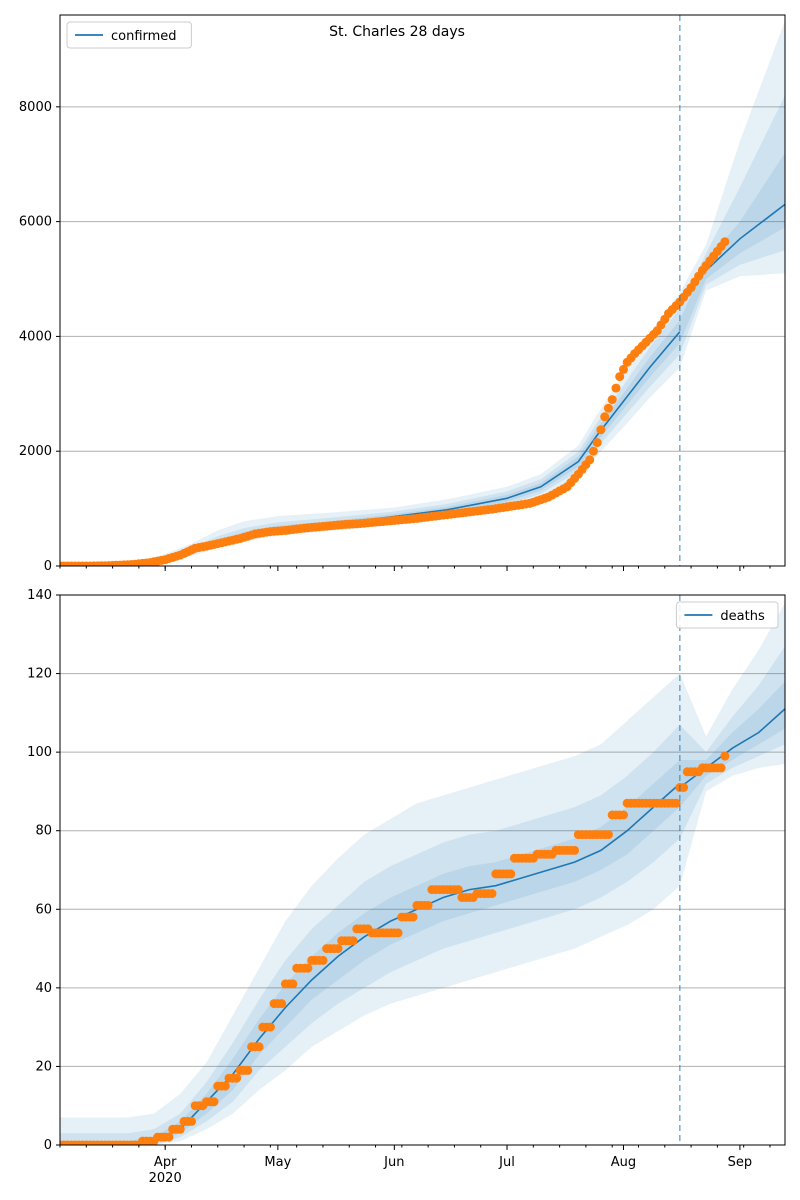 Image resolution: width=800 pixels, height=1200 pixels. What do you see at coordinates (43, 831) in the screenshot?
I see `y-tick-label: 80` at bounding box center [43, 831].